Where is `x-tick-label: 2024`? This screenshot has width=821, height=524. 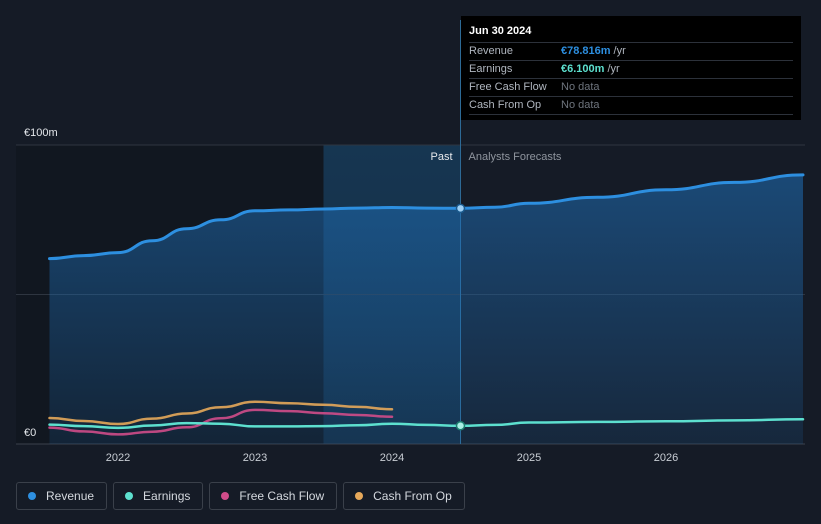 x-tick-label: 2024 is located at coordinates (392, 458).